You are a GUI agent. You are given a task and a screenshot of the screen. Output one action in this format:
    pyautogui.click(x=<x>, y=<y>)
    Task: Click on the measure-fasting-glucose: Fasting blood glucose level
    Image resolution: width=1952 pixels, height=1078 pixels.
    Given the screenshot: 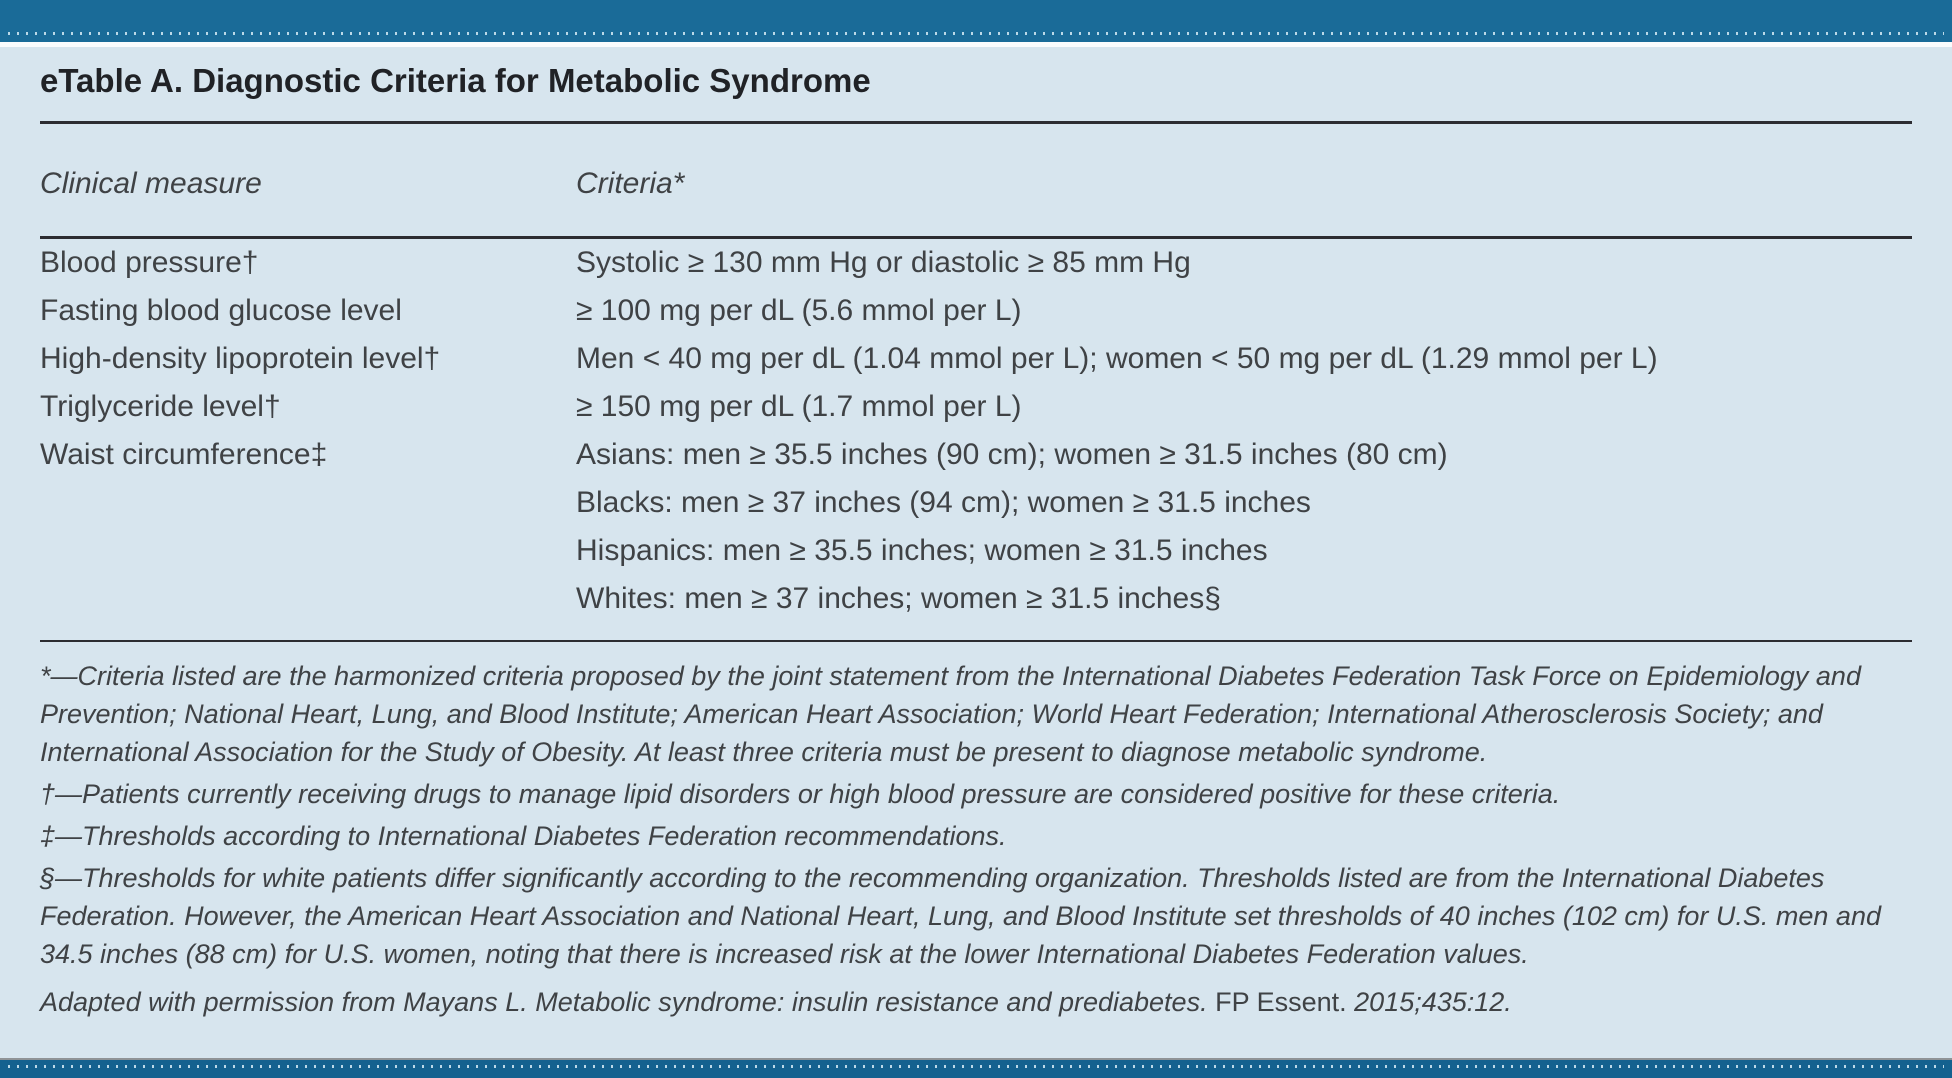 What is the action you would take?
    pyautogui.click(x=221, y=310)
    